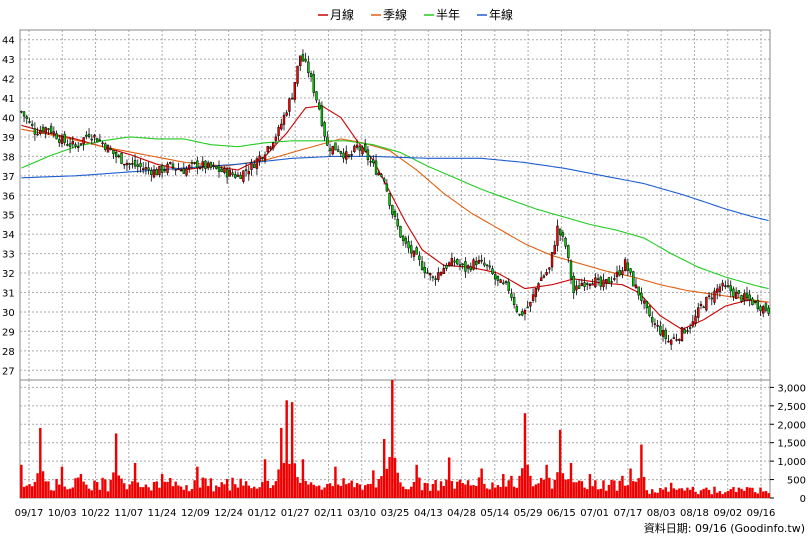  I want to click on date-tick-label: 01/27, so click(295, 513).